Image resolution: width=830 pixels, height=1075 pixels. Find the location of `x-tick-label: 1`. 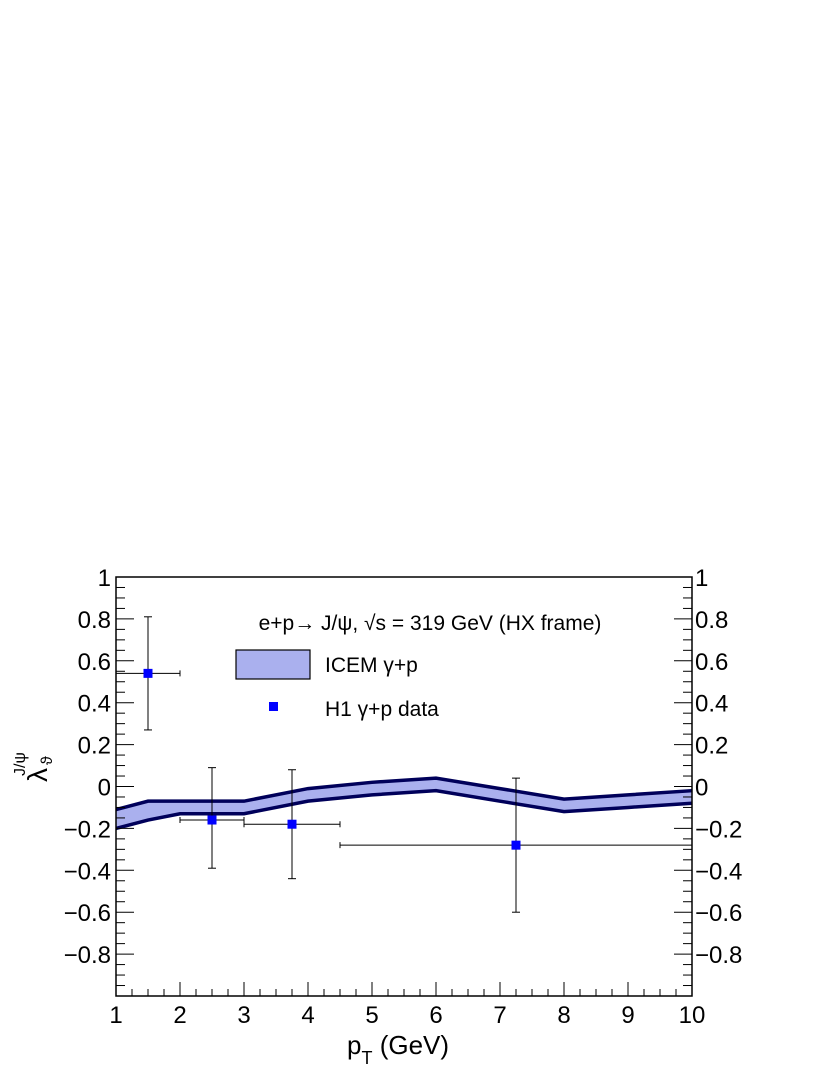

x-tick-label: 1 is located at coordinates (115, 1015).